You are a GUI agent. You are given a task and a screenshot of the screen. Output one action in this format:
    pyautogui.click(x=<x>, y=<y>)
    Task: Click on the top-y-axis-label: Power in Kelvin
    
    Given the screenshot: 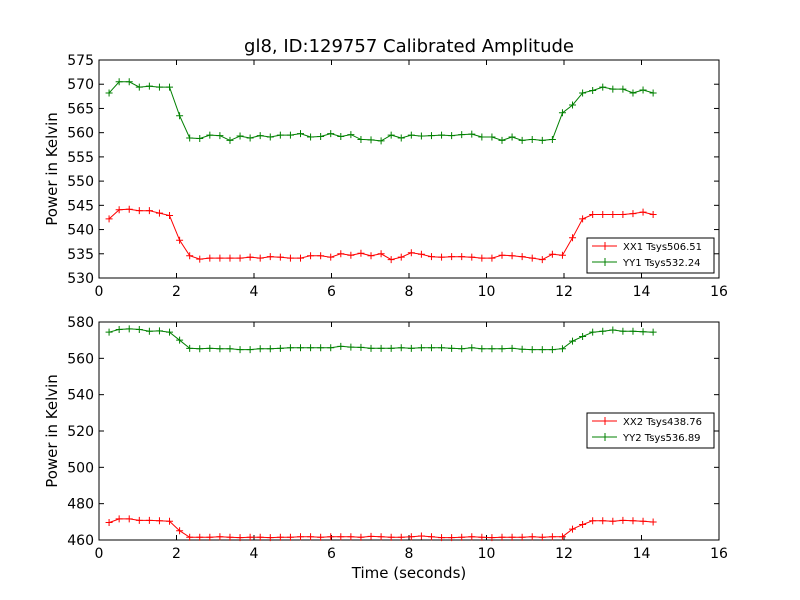 What is the action you would take?
    pyautogui.click(x=52, y=169)
    